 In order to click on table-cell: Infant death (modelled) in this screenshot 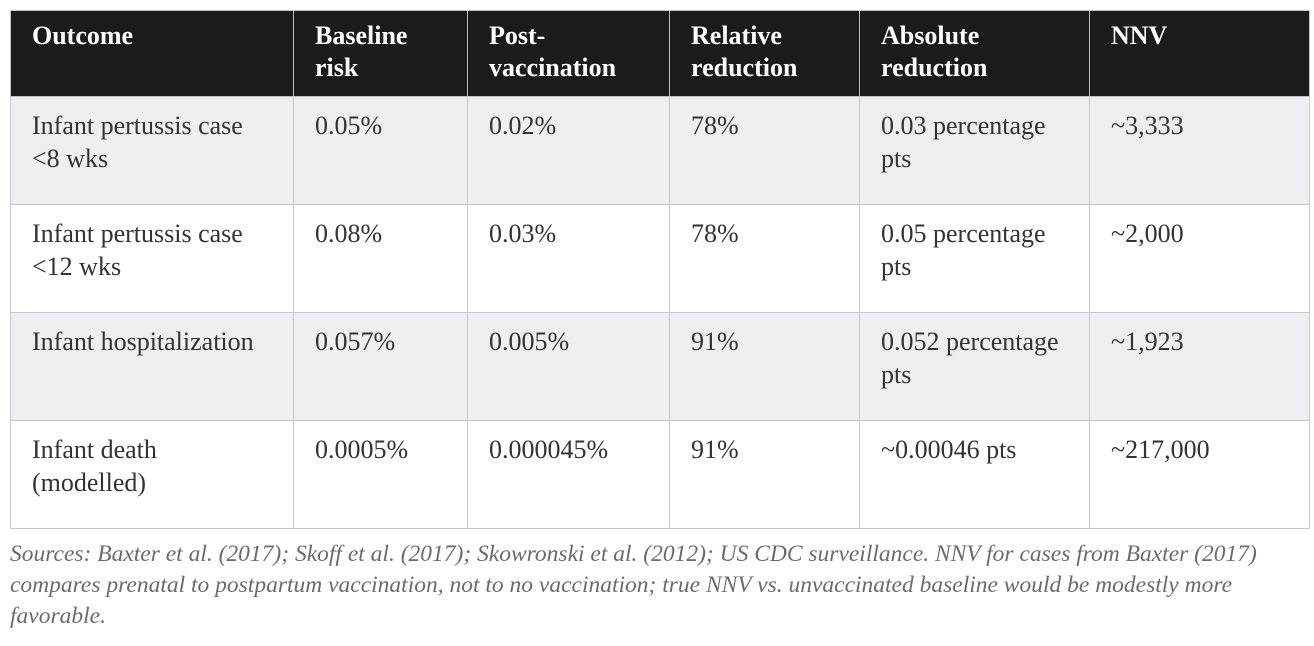, I will do `click(152, 474)`.